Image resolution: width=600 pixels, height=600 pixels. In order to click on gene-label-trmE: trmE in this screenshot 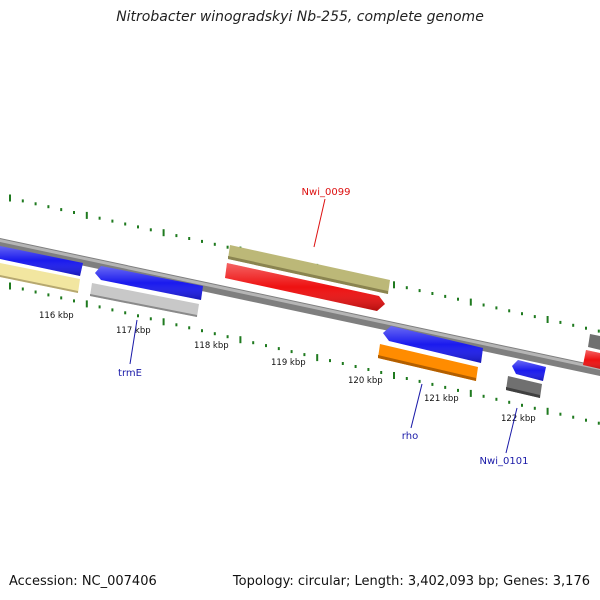, I will do `click(130, 373)`.